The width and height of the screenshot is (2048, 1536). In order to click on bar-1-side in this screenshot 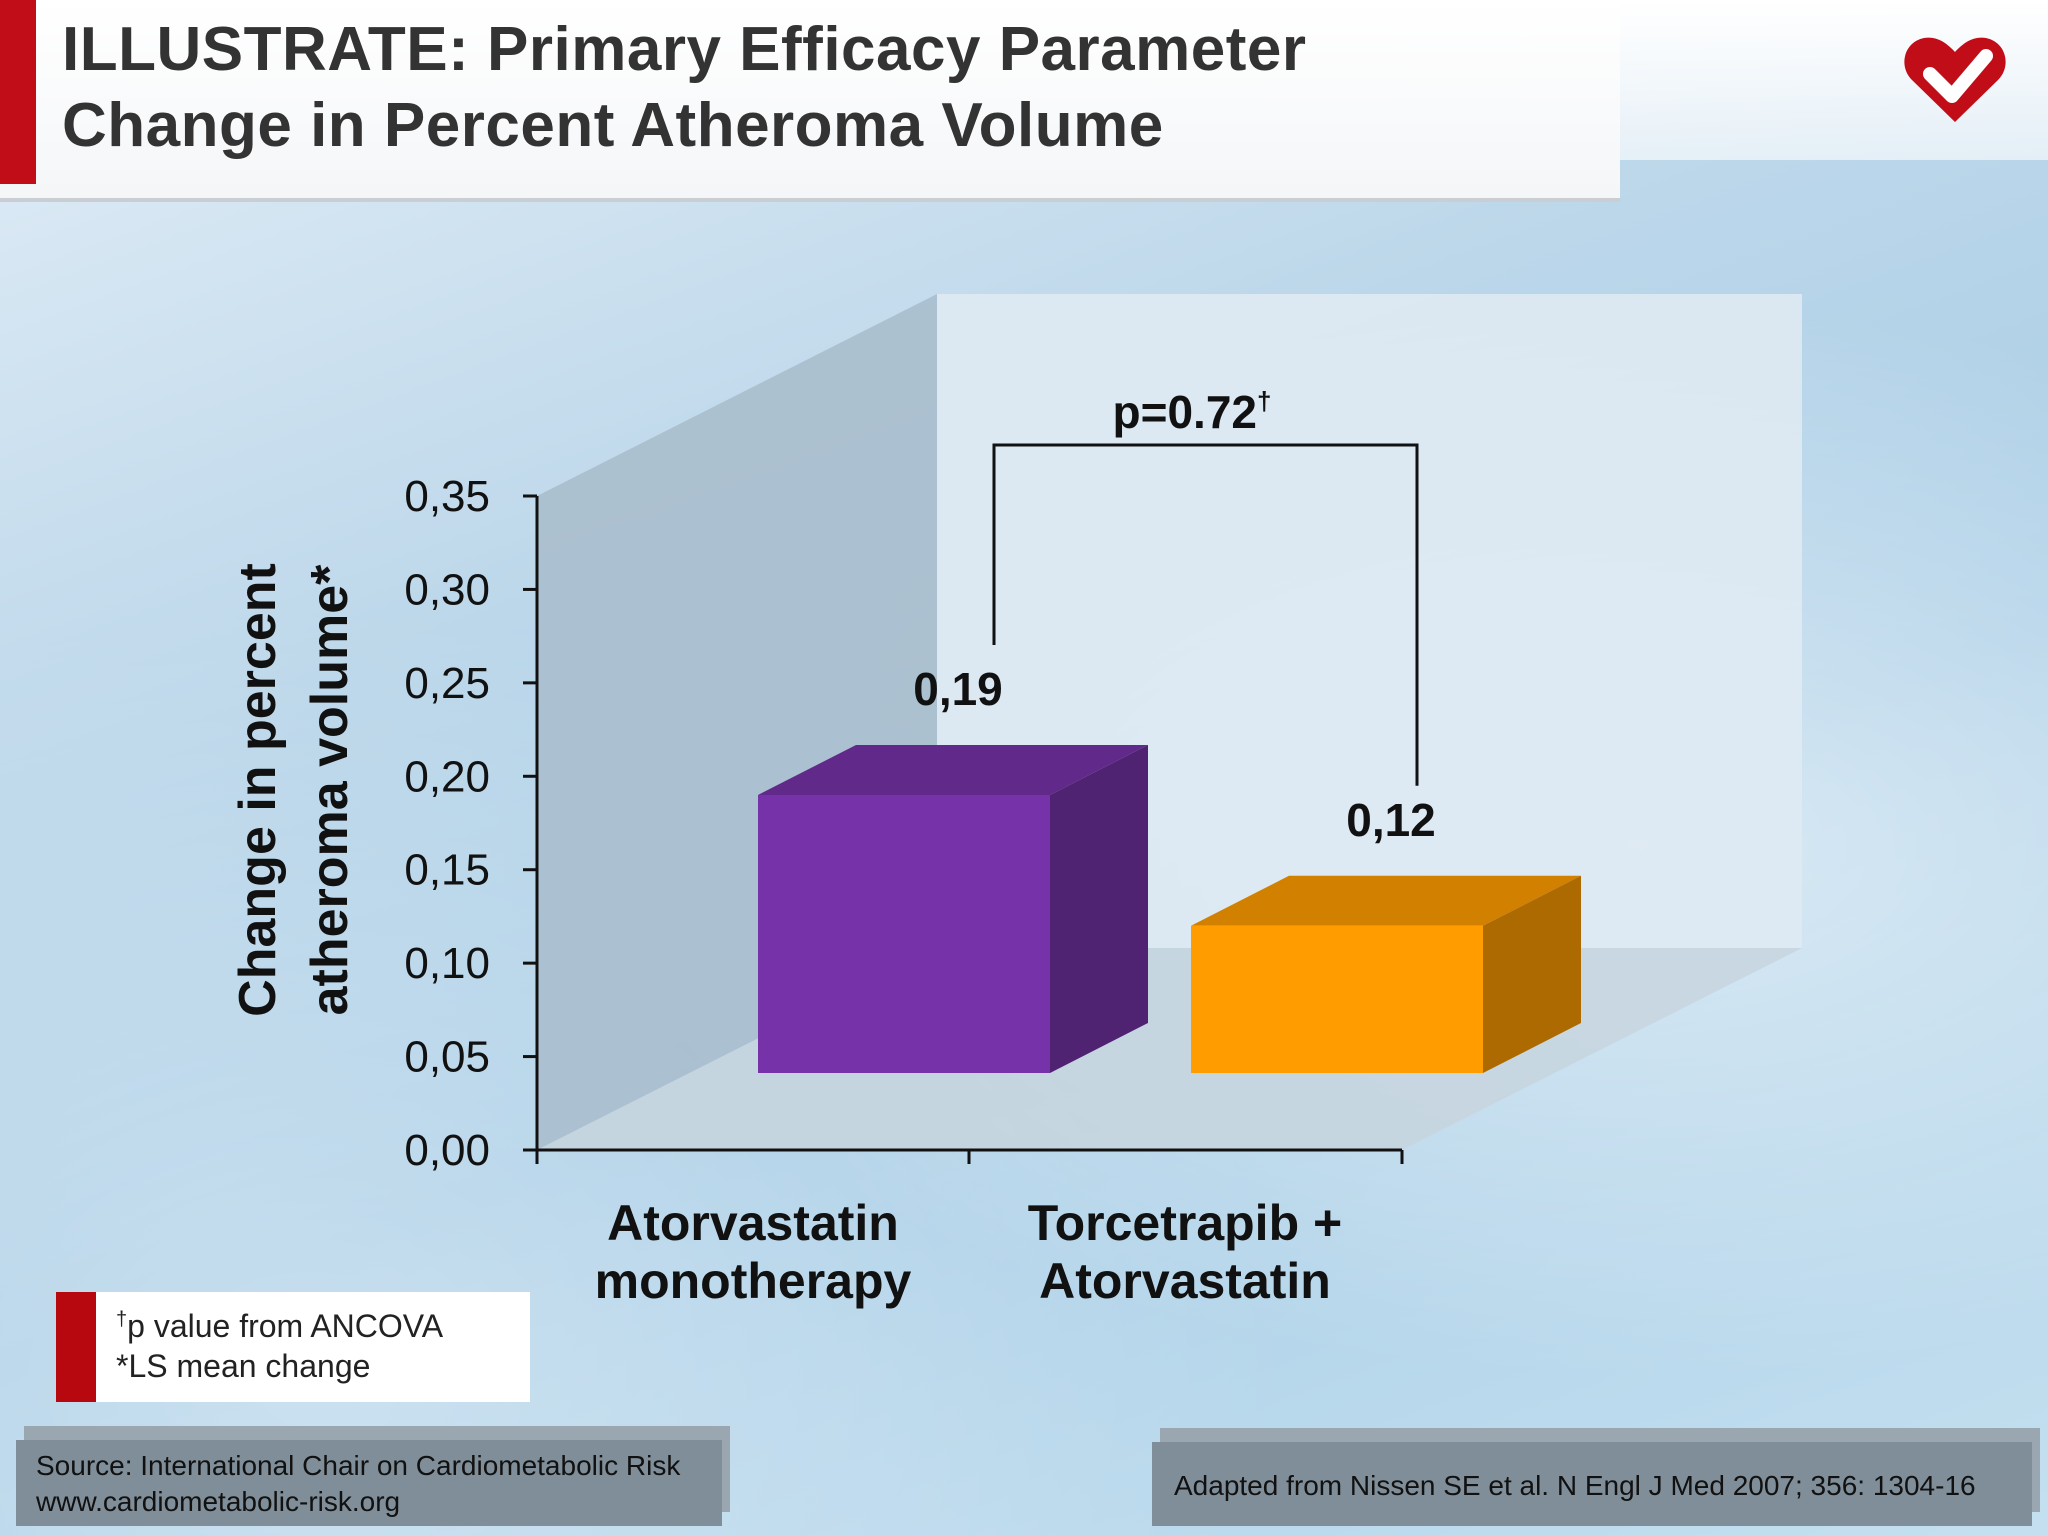, I will do `click(1099, 908)`.